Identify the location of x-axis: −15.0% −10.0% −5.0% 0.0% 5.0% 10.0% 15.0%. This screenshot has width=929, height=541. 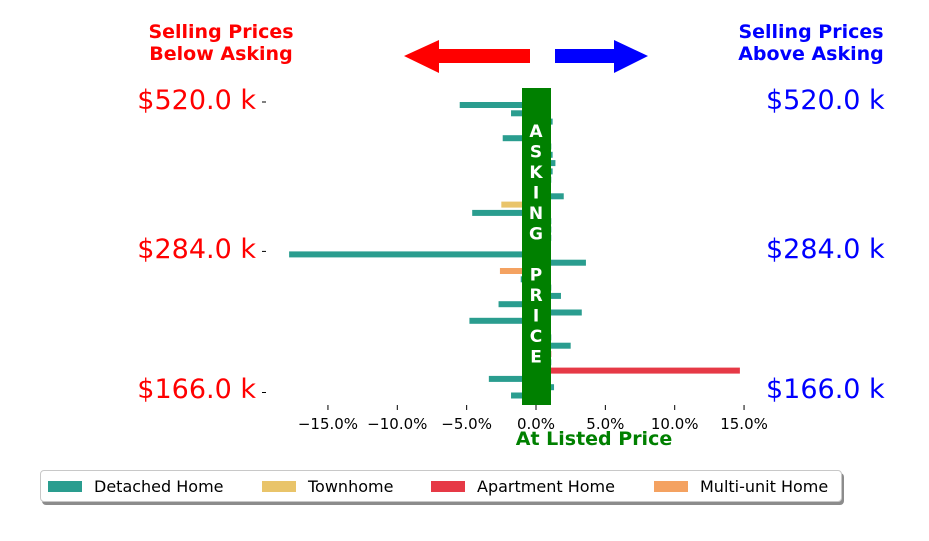
(533, 419).